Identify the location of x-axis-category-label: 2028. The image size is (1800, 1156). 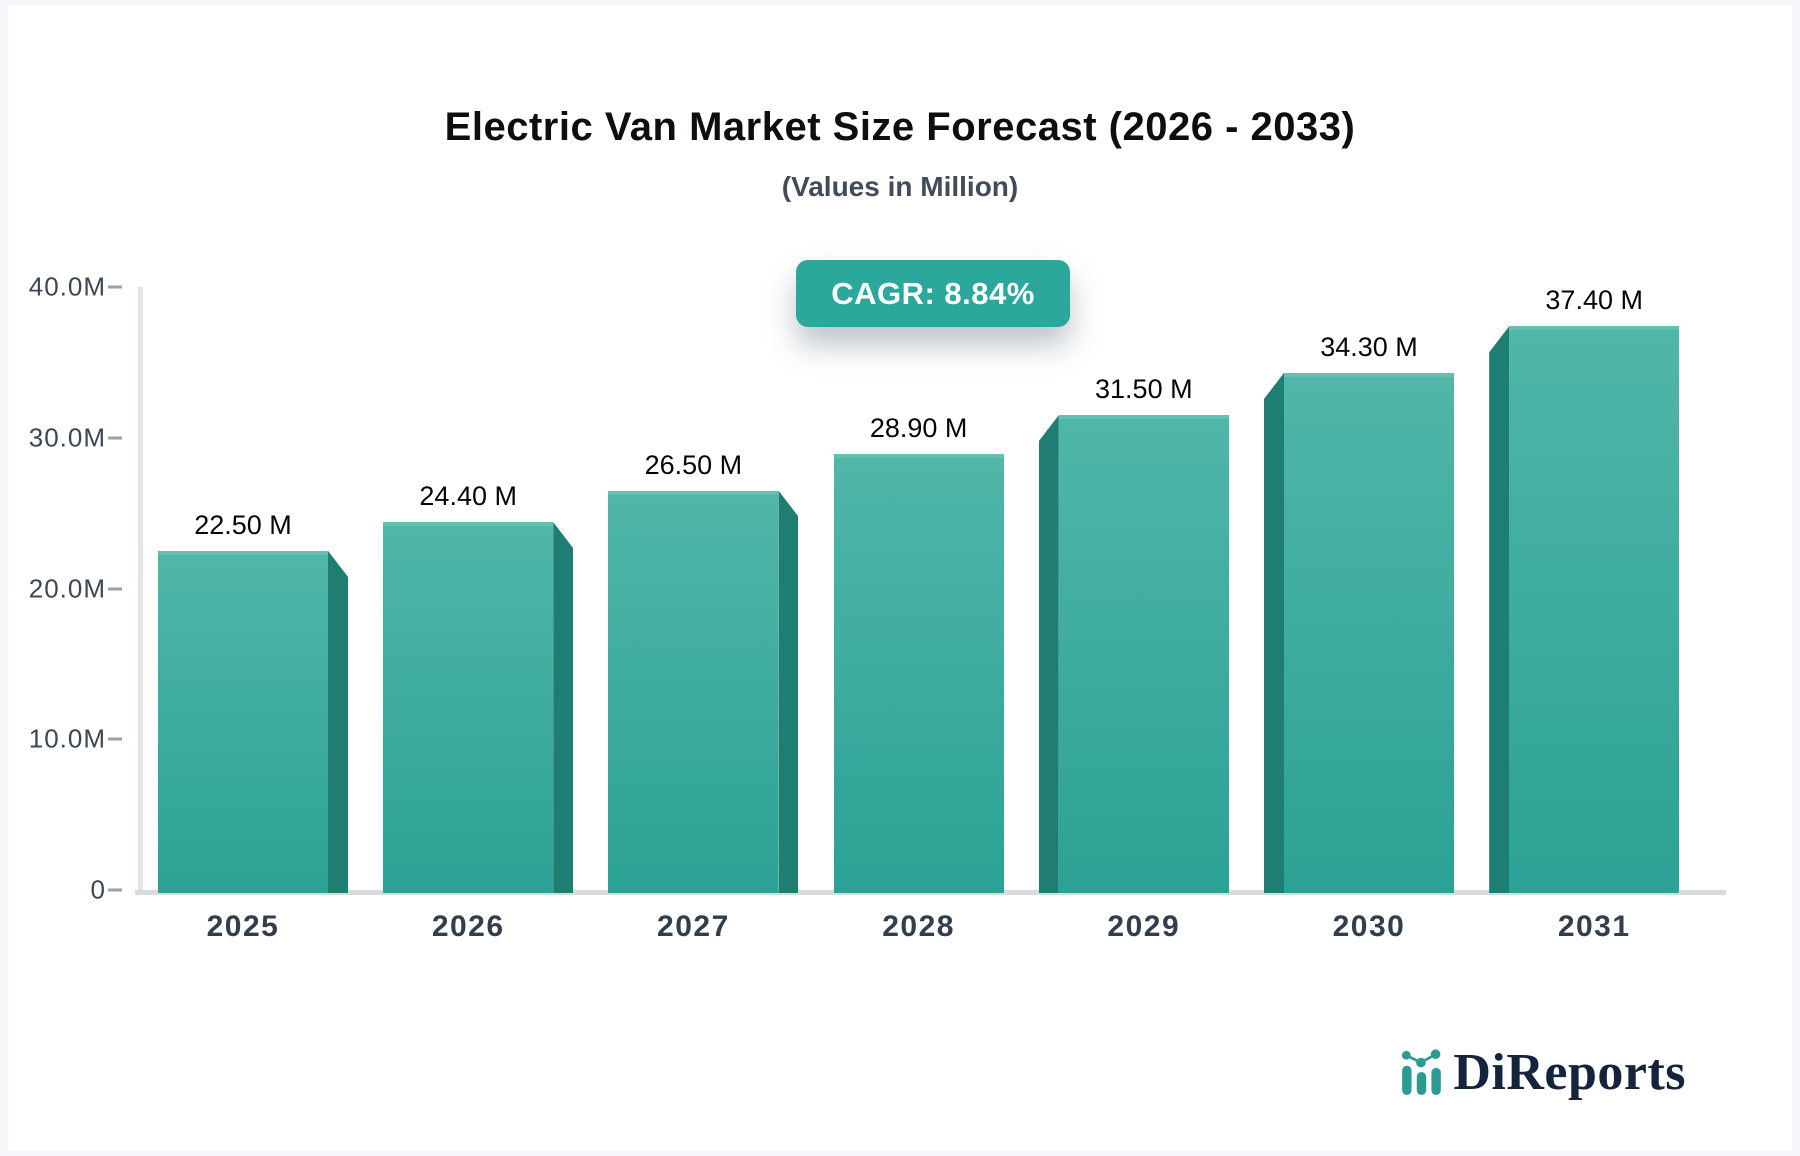
(918, 926).